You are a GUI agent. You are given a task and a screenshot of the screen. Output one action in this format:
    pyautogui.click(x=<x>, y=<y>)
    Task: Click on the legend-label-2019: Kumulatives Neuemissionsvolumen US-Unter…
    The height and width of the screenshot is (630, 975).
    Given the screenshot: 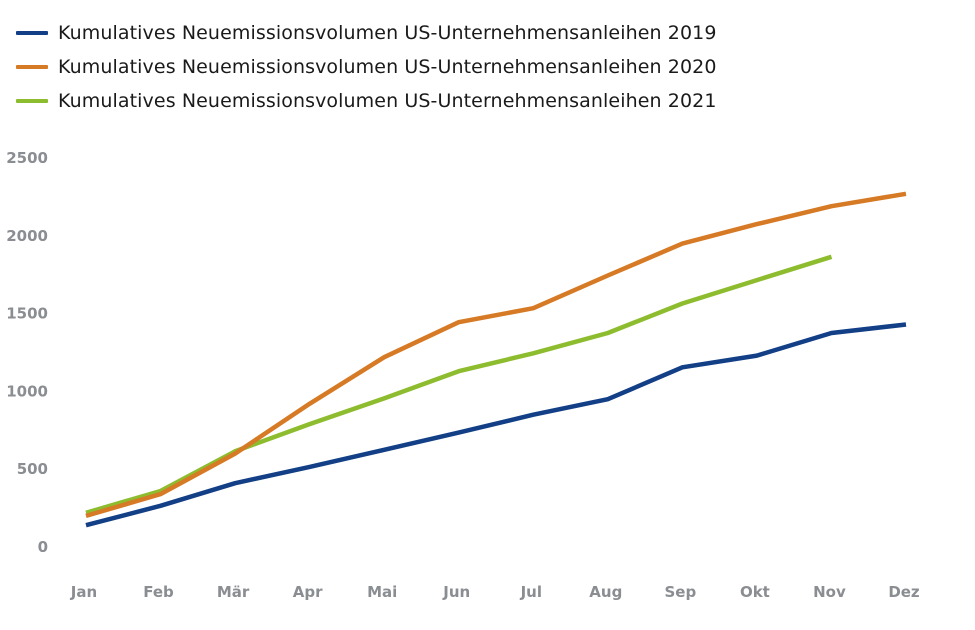 What is the action you would take?
    pyautogui.click(x=387, y=33)
    